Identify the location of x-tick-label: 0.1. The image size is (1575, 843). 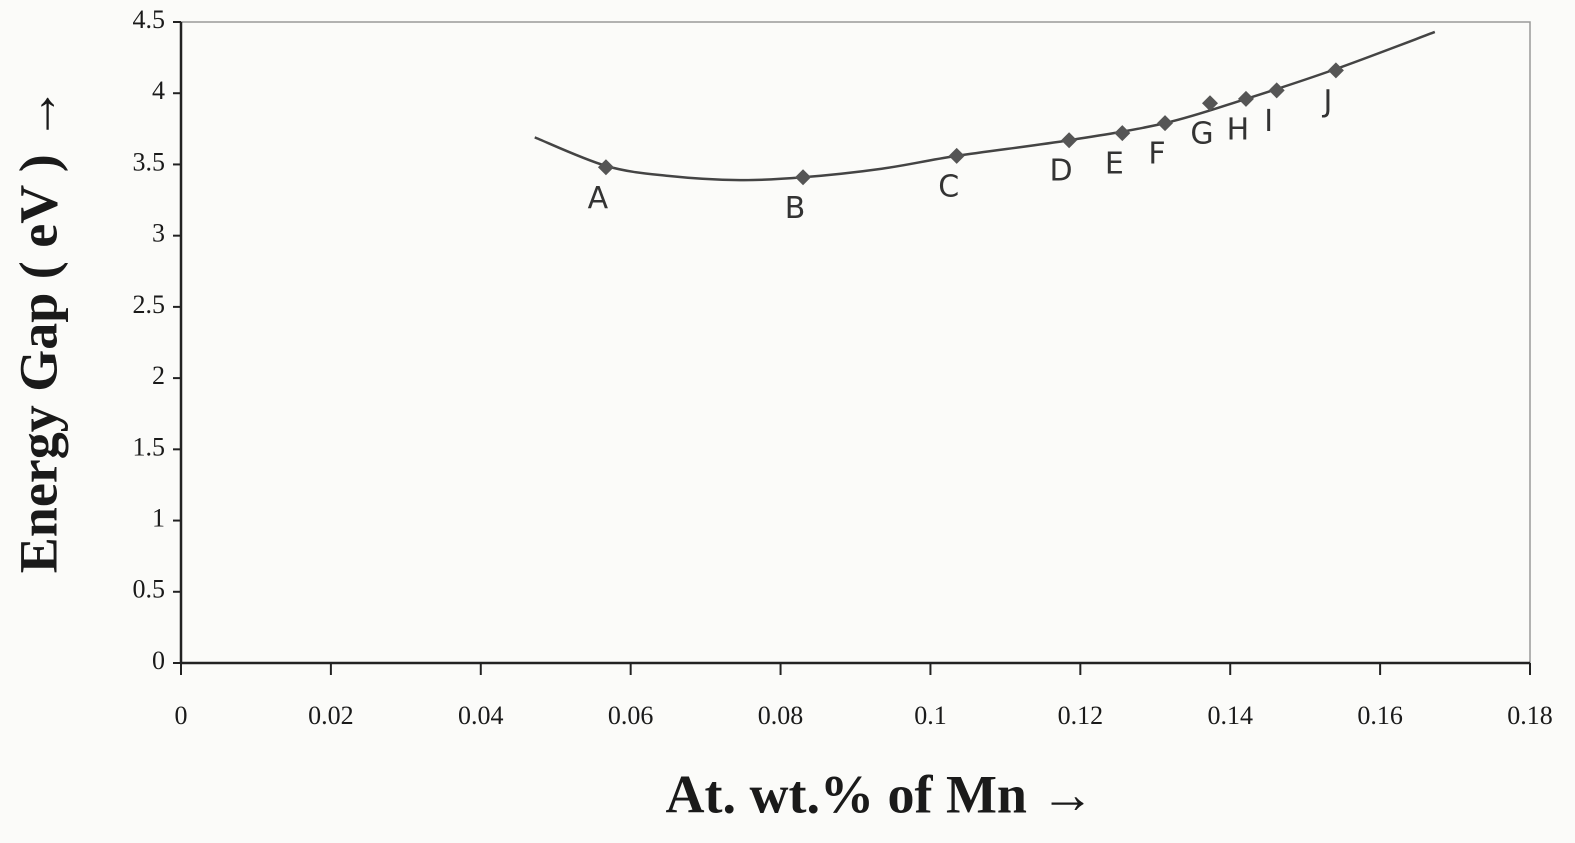
(930, 715).